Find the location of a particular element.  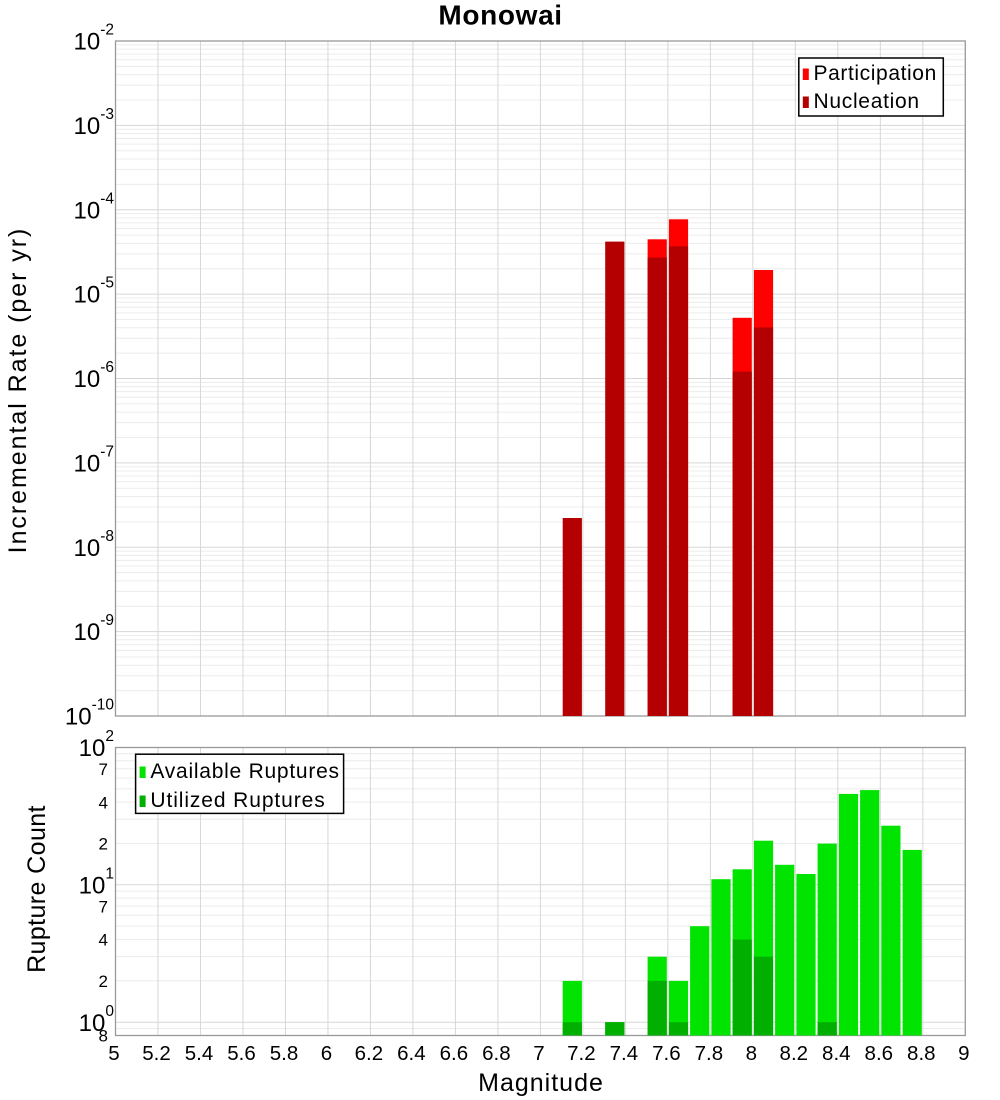

svg-text: 6.8 is located at coordinates (496, 1053).